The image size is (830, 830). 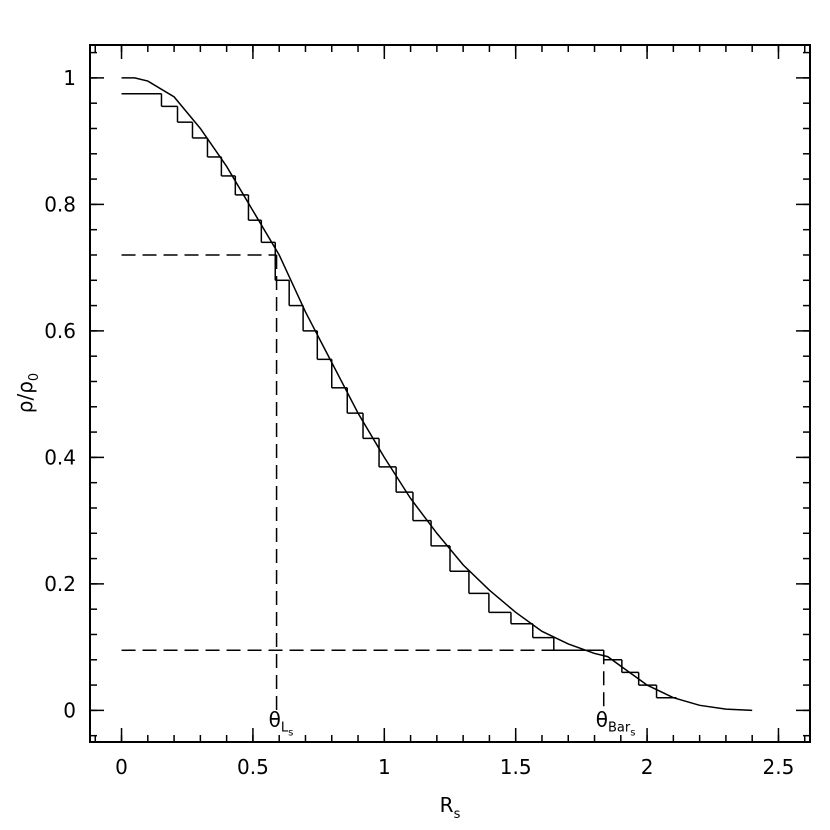 What do you see at coordinates (619, 727) in the screenshot?
I see `annotation-sub: Bar` at bounding box center [619, 727].